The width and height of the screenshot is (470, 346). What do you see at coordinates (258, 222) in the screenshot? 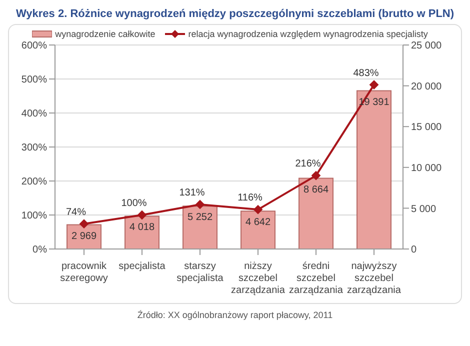
I see `data-label: 4 642` at bounding box center [258, 222].